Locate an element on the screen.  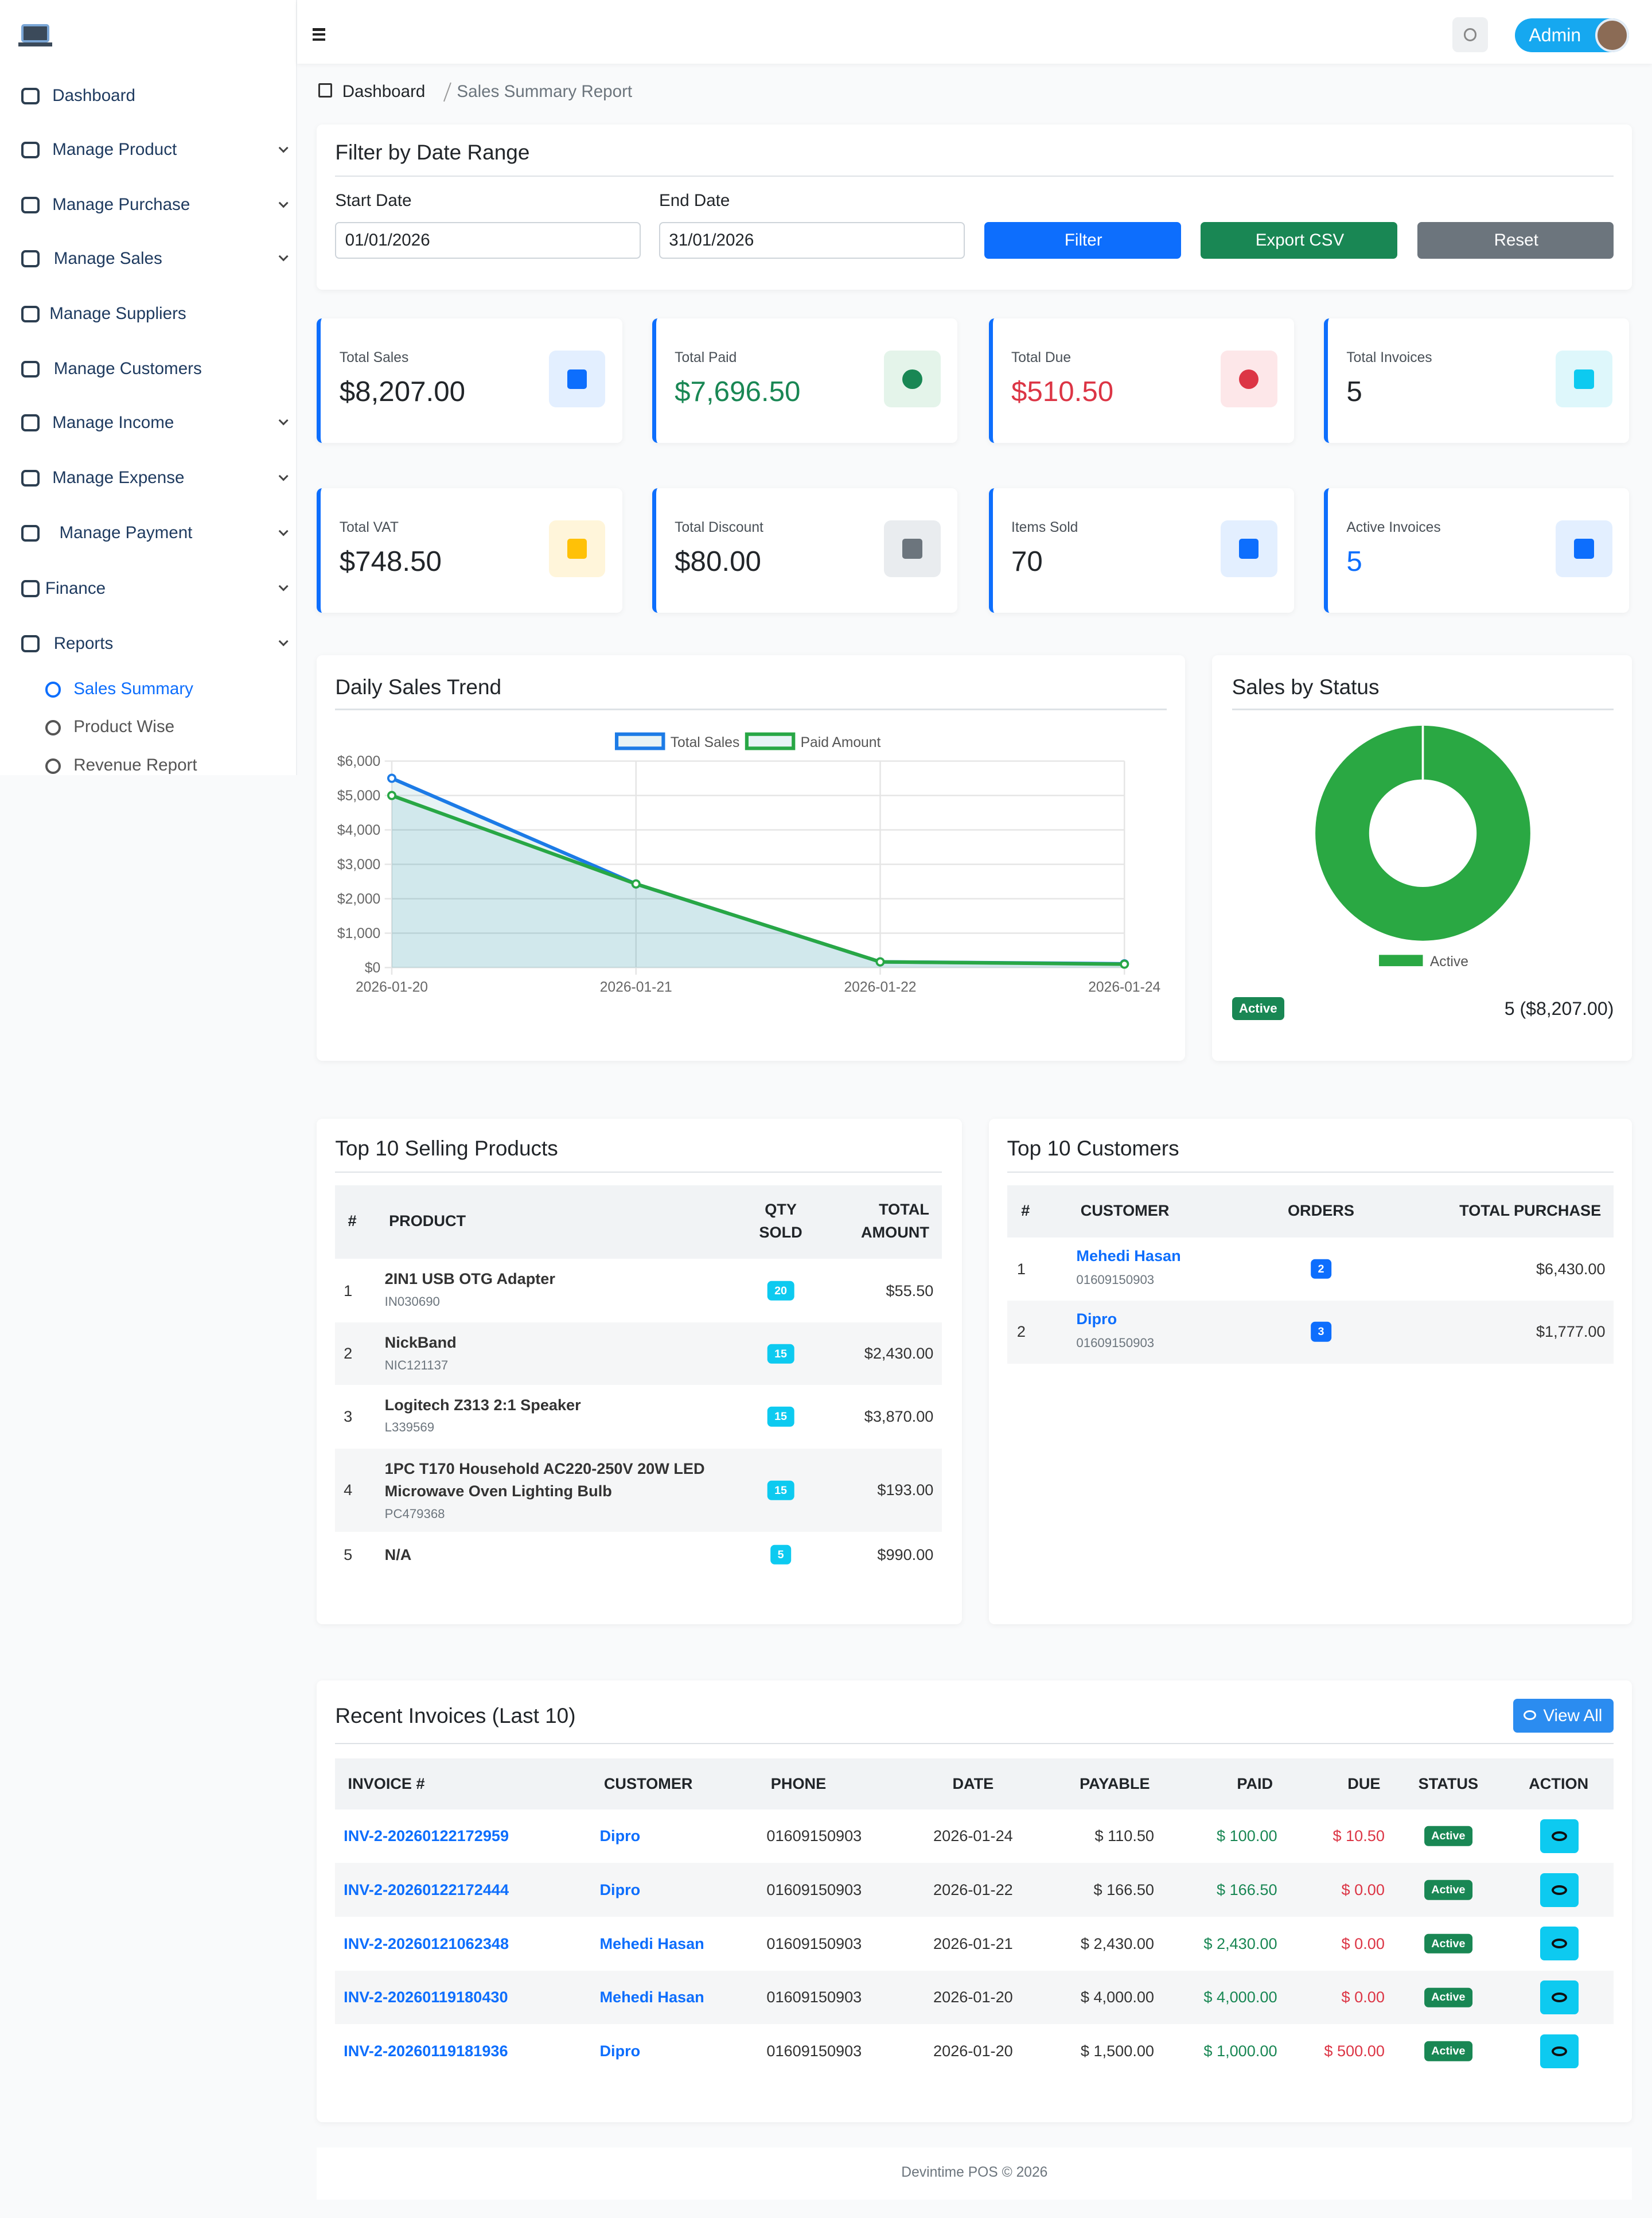
invoice-number: INV-2-20260122172444 is located at coordinates (426, 1889).